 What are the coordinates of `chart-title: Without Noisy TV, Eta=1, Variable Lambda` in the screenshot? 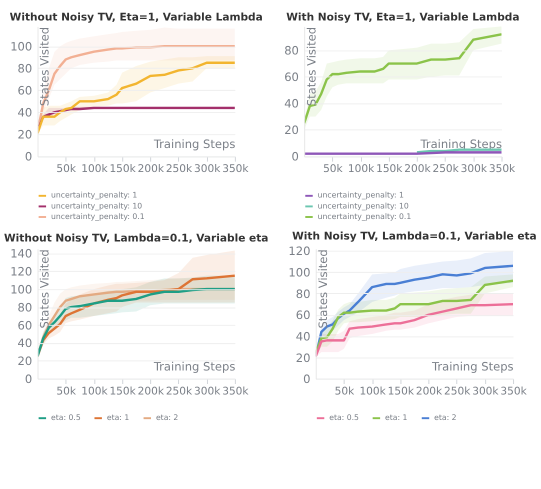 It's located at (136, 18).